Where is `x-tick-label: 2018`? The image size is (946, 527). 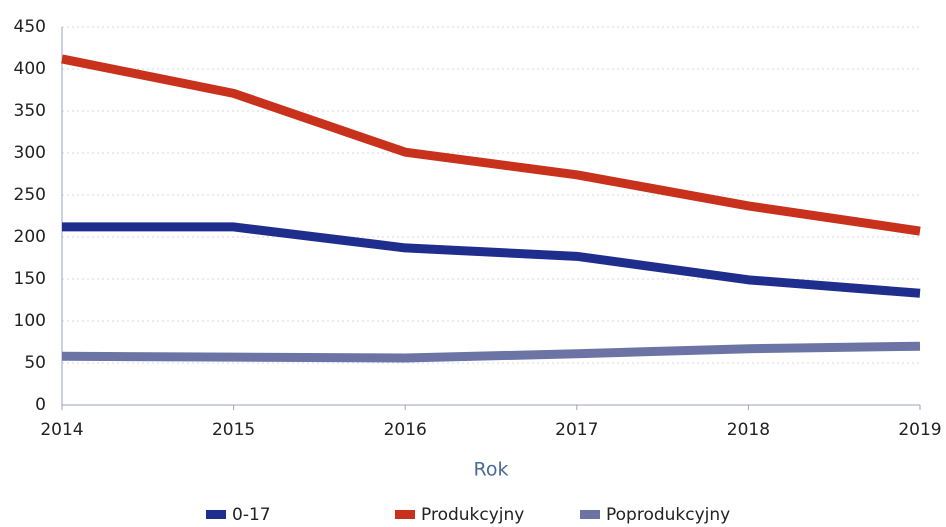 x-tick-label: 2018 is located at coordinates (748, 430).